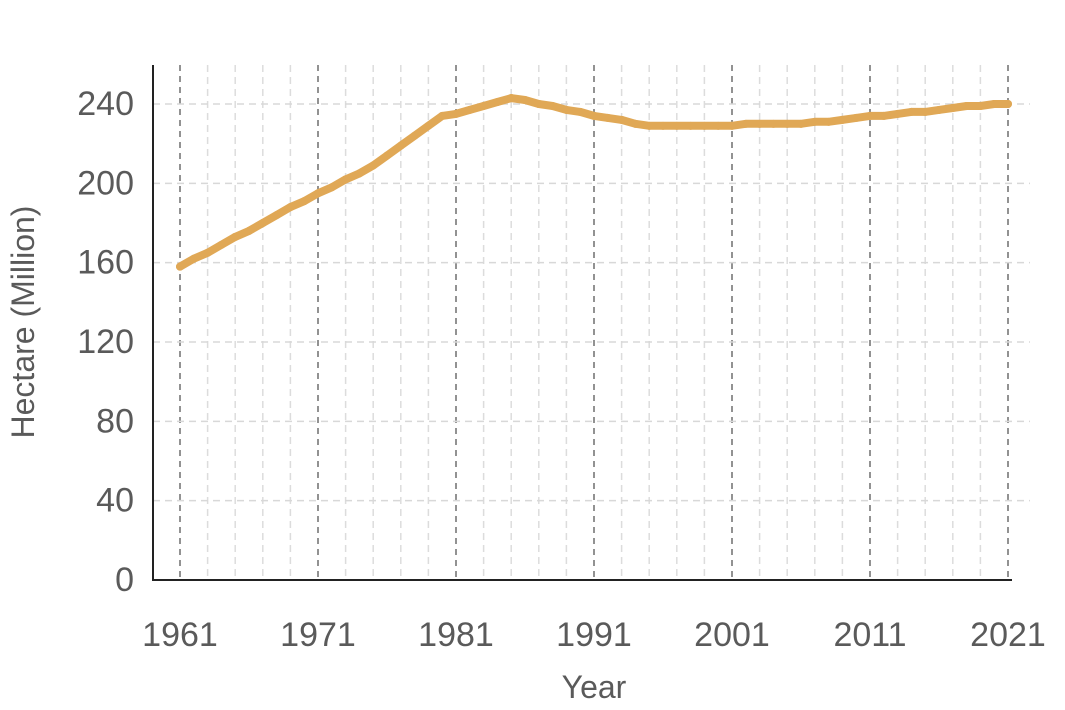  What do you see at coordinates (1008, 635) in the screenshot?
I see `x-tick-label: 2021` at bounding box center [1008, 635].